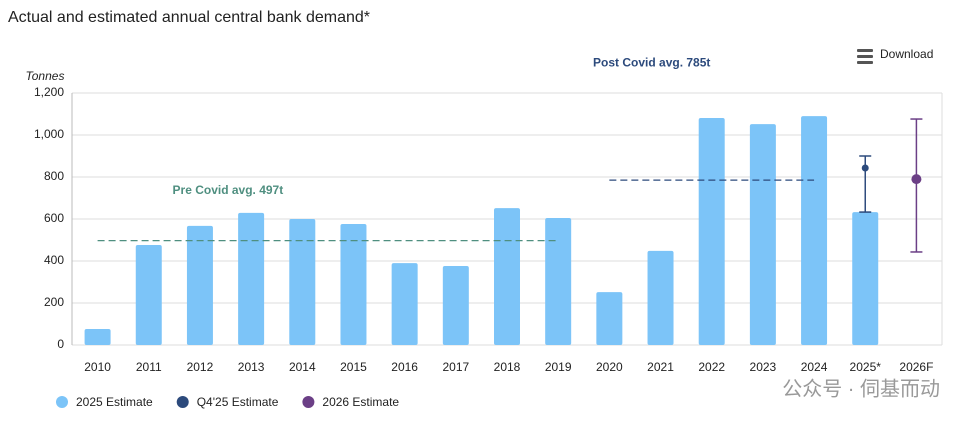  Describe the element at coordinates (54, 176) in the screenshot. I see `y-tick-label: 800` at that location.